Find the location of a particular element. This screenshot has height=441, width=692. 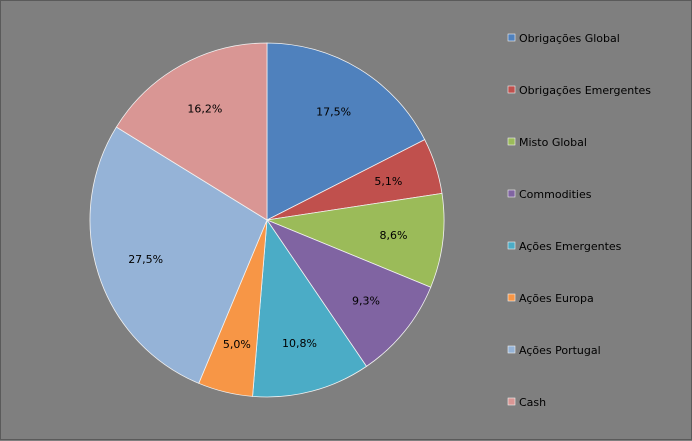

legend-label-8: Cash is located at coordinates (532, 402).